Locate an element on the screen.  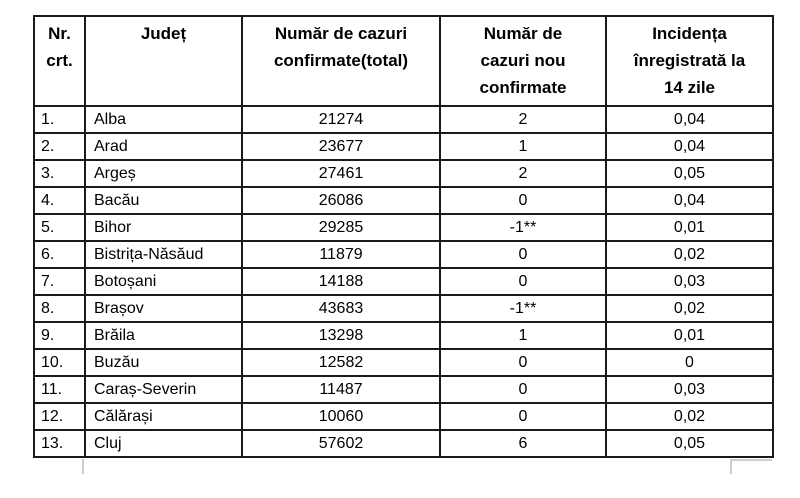
table-row: 13. Cluj 57602 6 0,05 is located at coordinates (403, 443).